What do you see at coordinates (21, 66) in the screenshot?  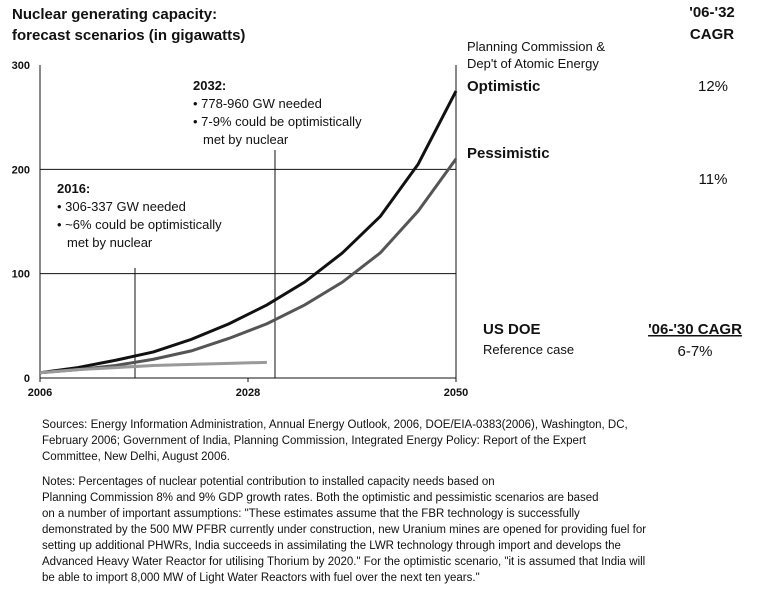 I see `y-tick-label: 300` at bounding box center [21, 66].